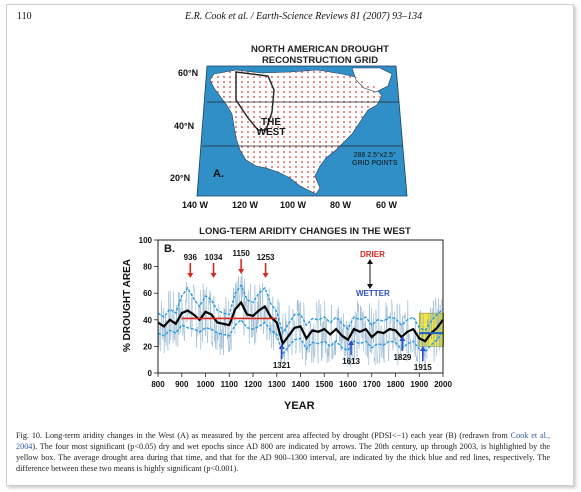  I want to click on caption-citation-link: Cook et al., 2004, so click(283, 441).